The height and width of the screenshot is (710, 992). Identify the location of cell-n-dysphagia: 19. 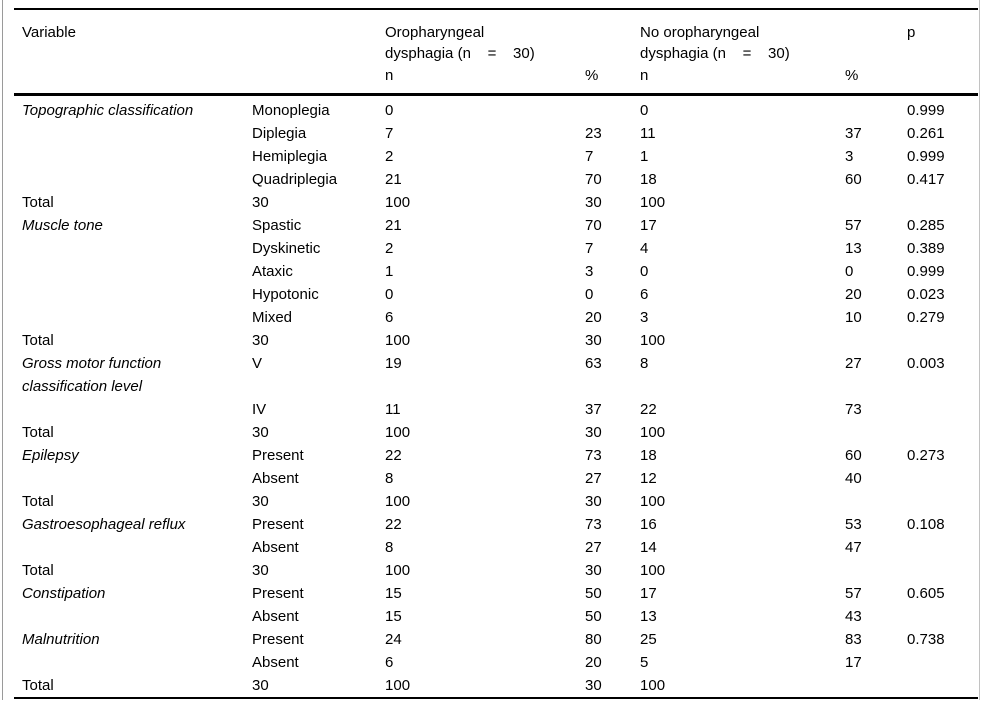
(393, 363).